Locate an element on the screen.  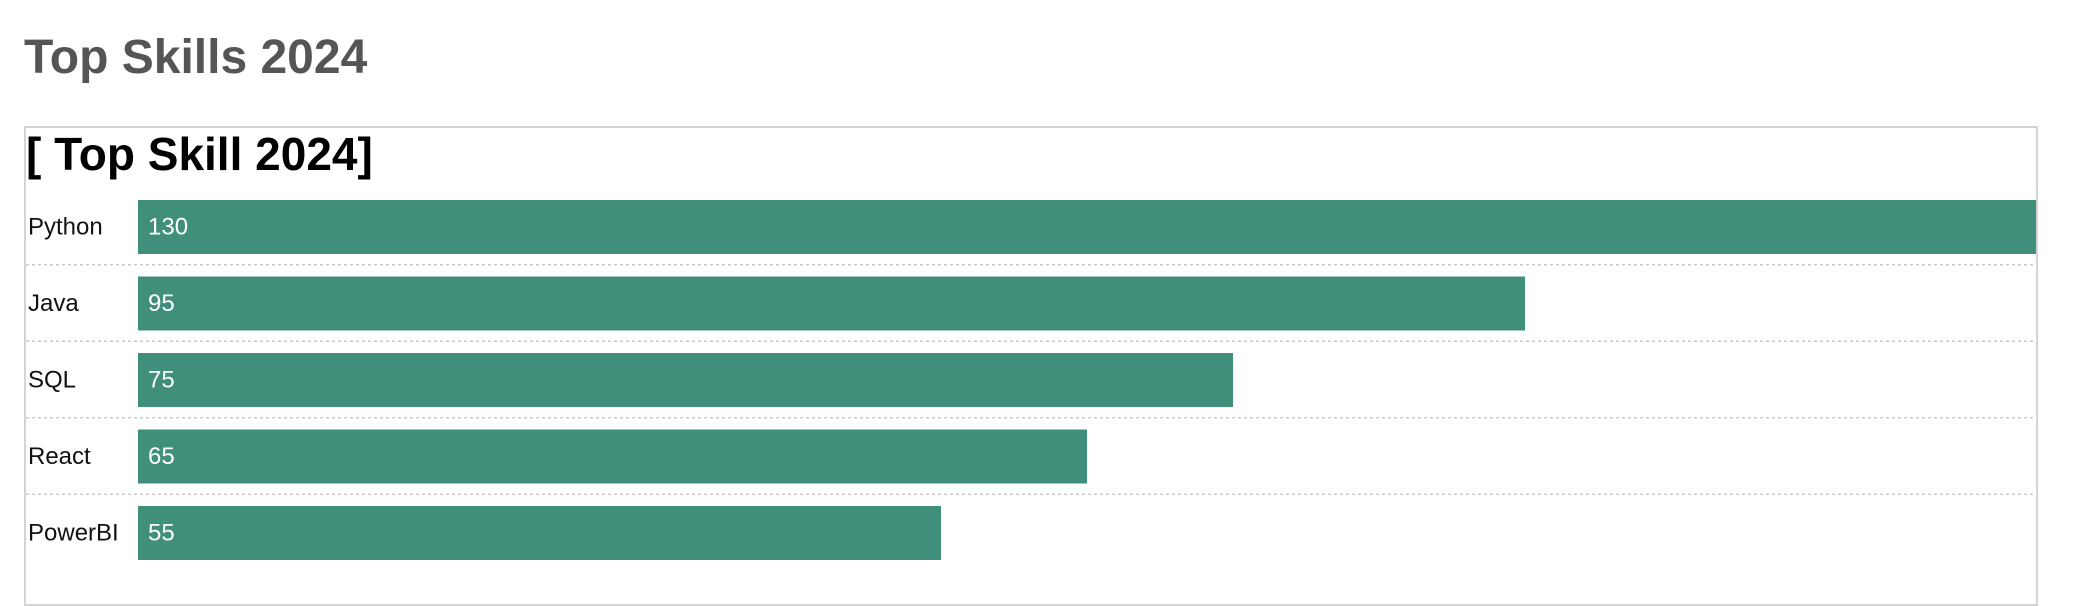
bar-row-react: React 65 is located at coordinates (1031, 462).